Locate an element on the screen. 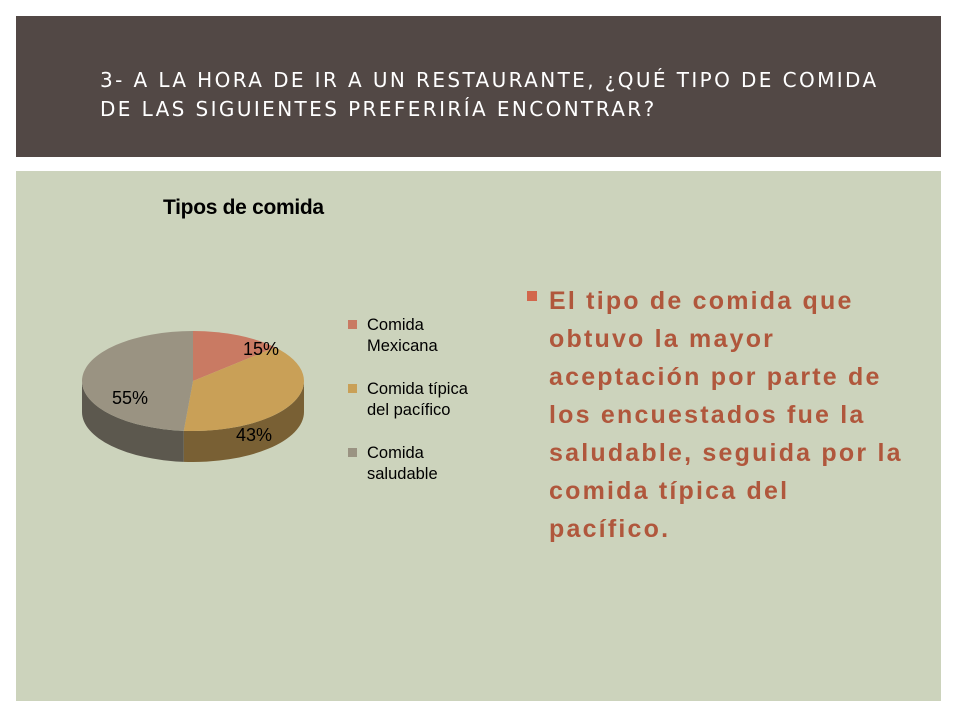  legend-label-saludable: Comida saludable is located at coordinates (402, 463).